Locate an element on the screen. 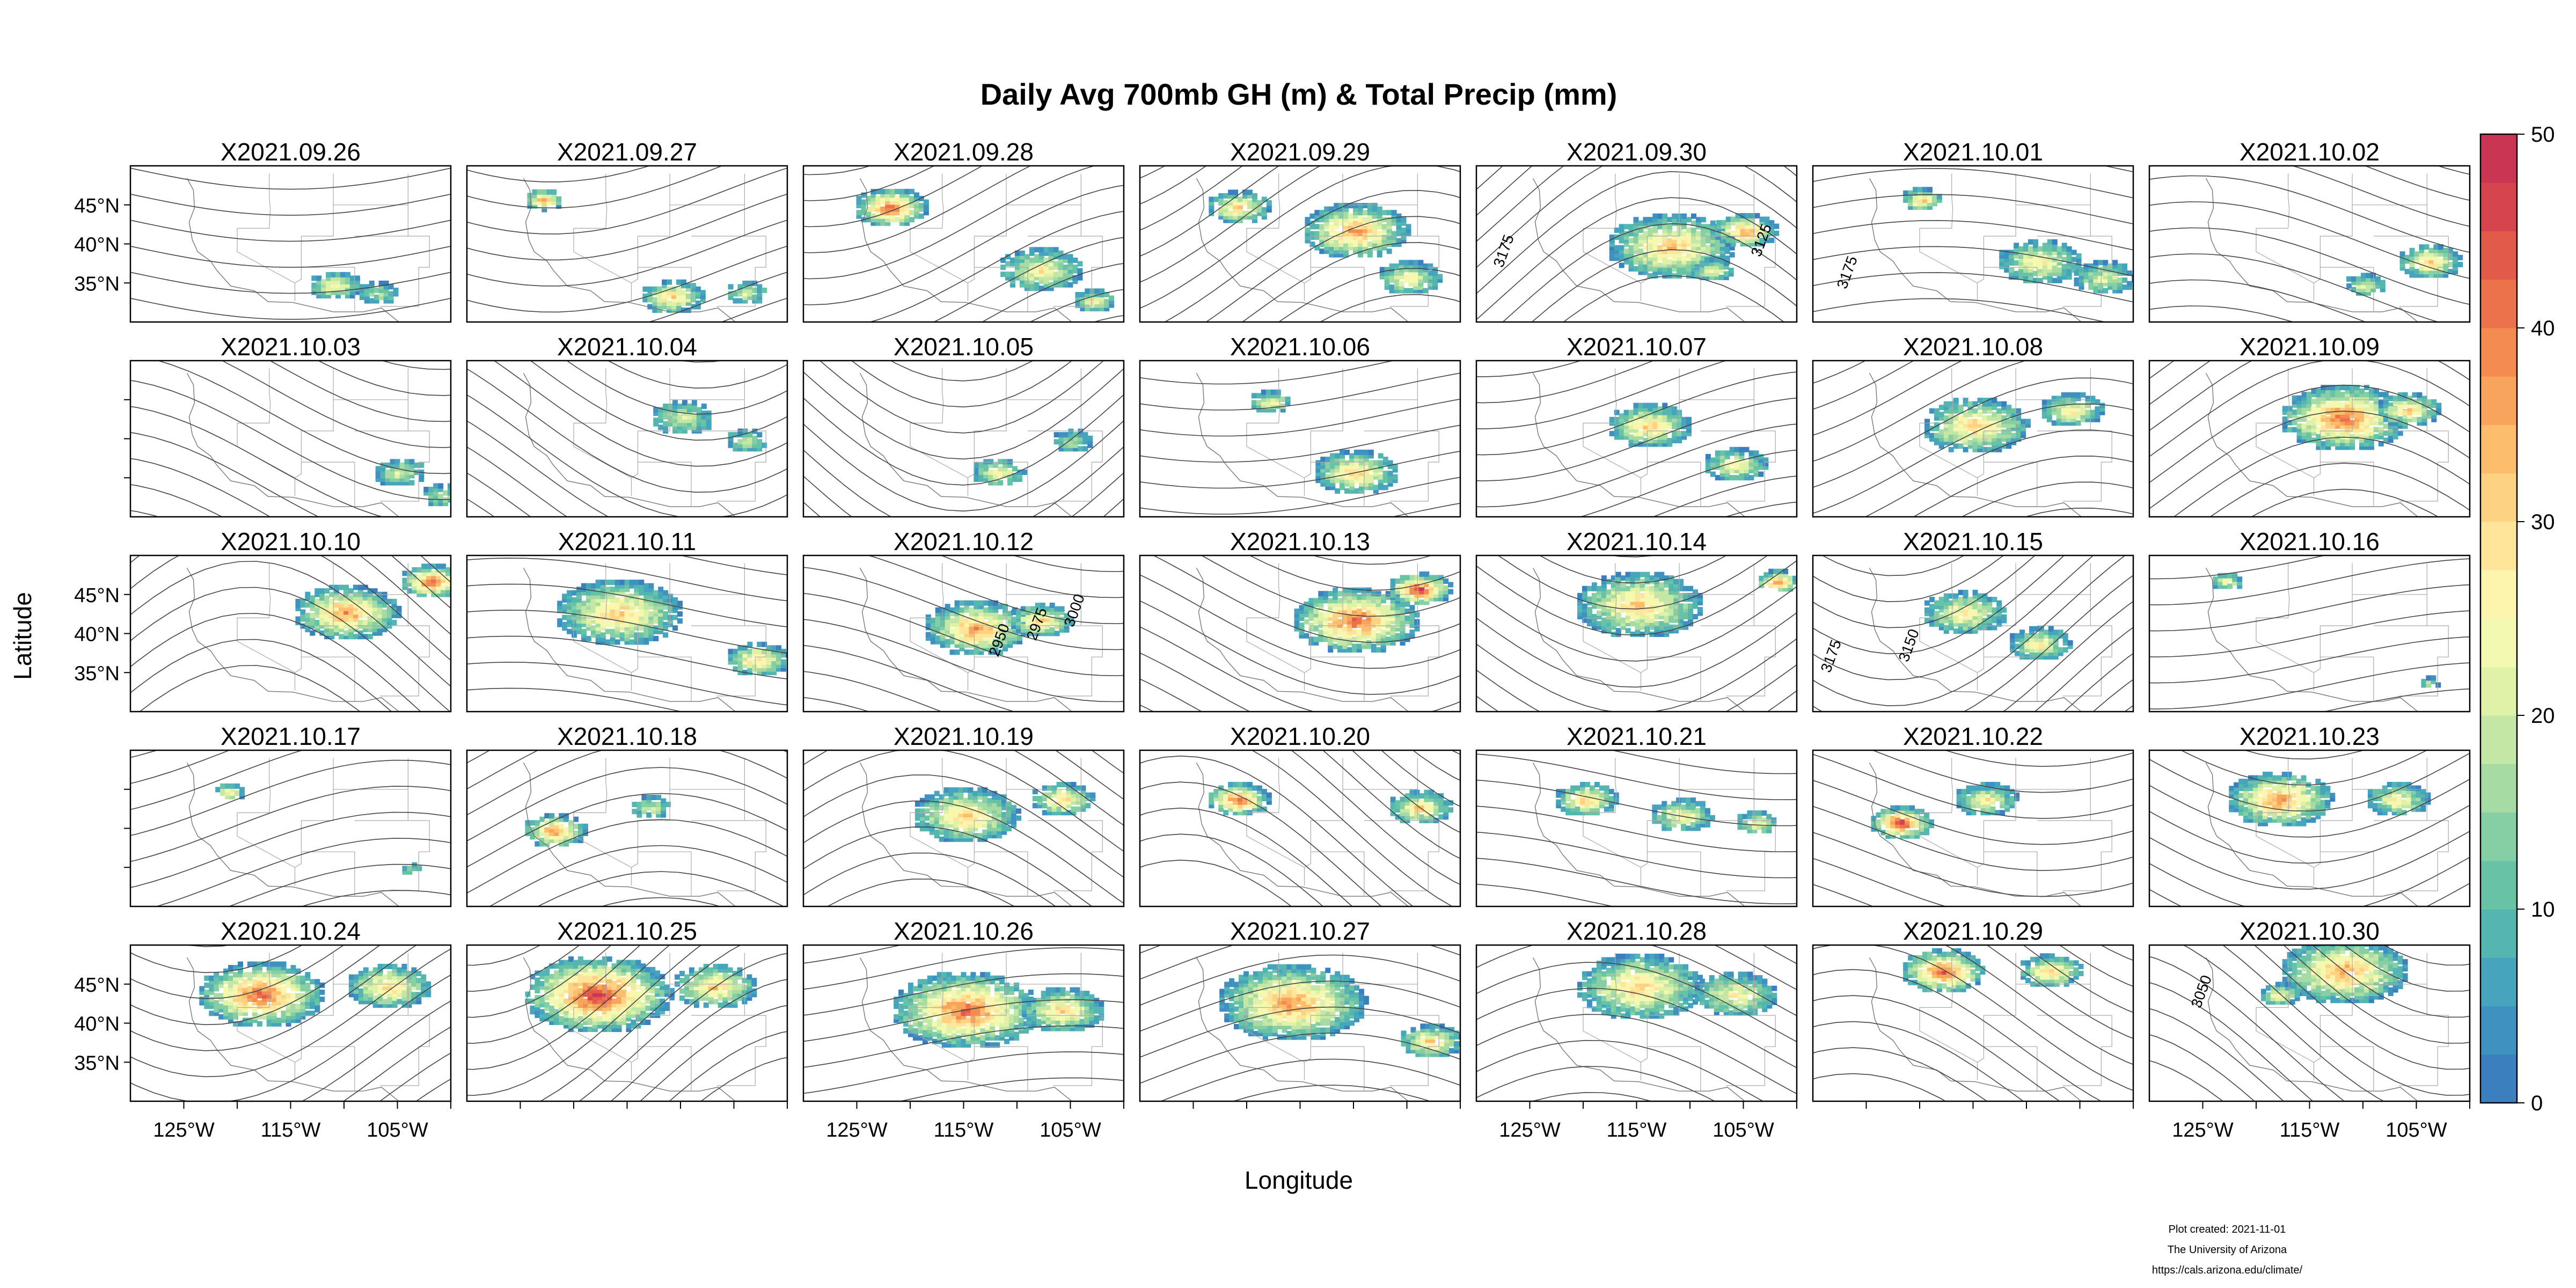 The width and height of the screenshot is (2576, 1288). map-panel: X2021.09.26 45°N 40°N 35°N is located at coordinates (263, 230).